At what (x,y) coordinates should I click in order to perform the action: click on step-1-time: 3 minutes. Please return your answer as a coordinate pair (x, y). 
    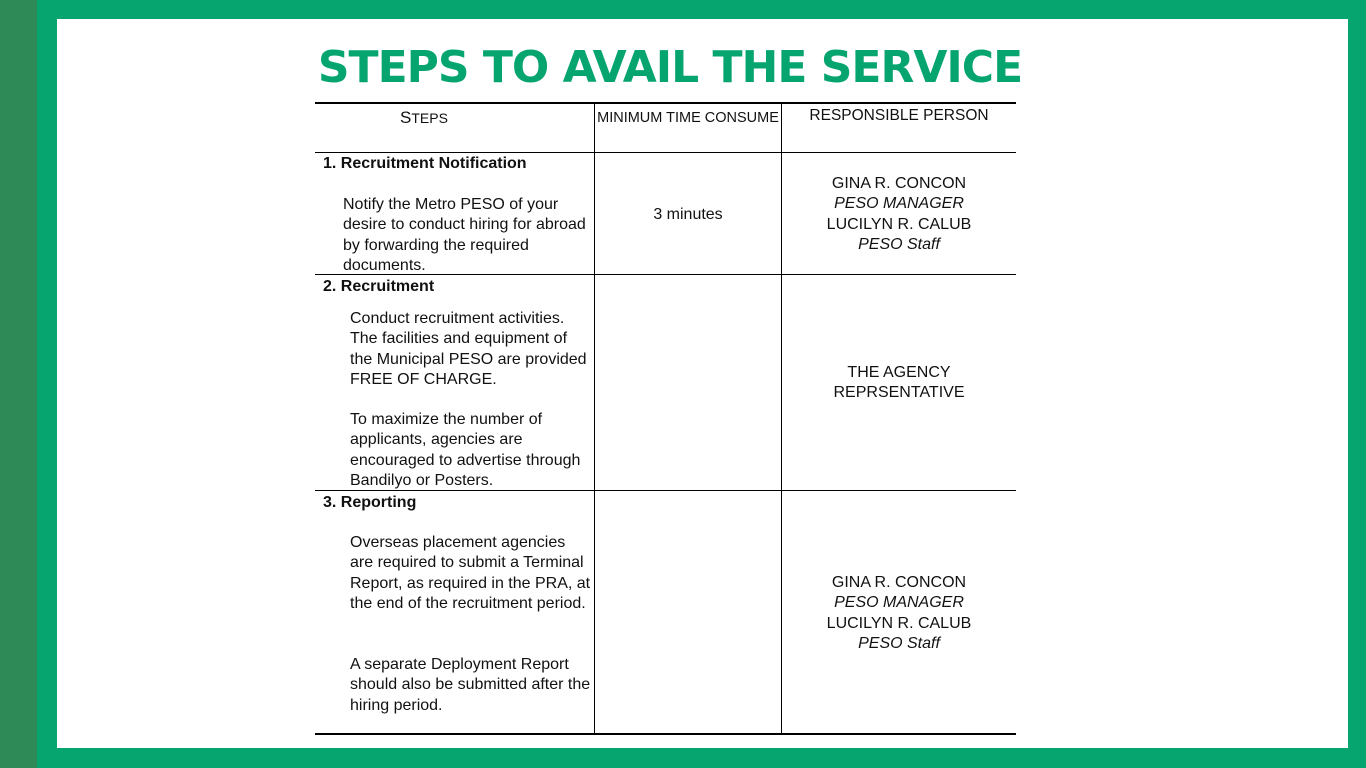
    Looking at the image, I should click on (688, 214).